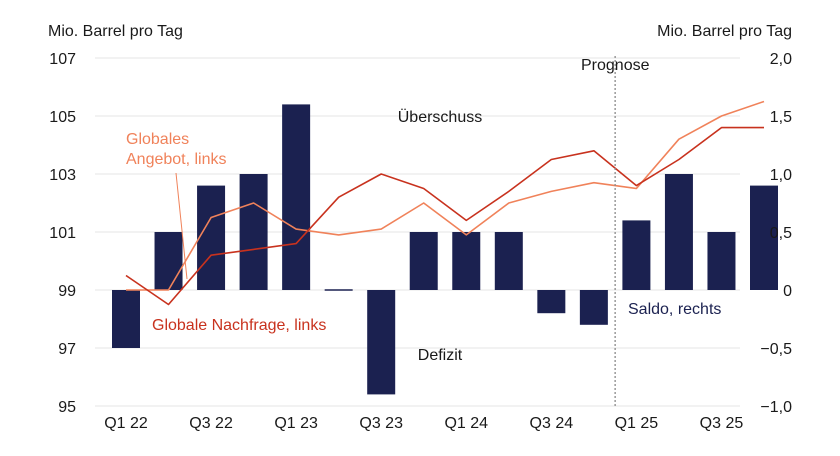 The width and height of the screenshot is (840, 456). What do you see at coordinates (381, 423) in the screenshot?
I see `x-tick-label: Q3 23` at bounding box center [381, 423].